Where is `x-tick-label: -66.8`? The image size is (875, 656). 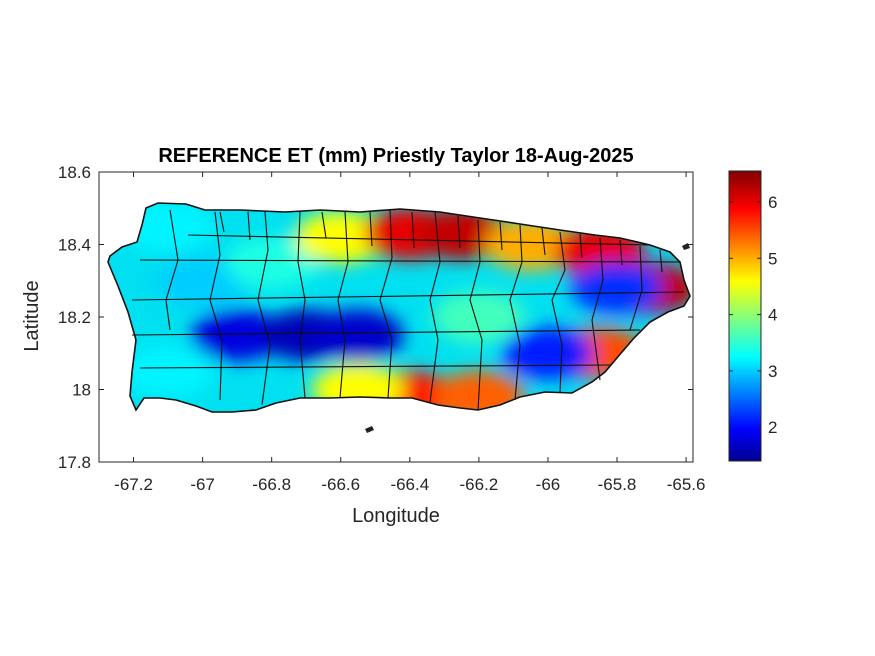
x-tick-label: -66.8 is located at coordinates (271, 484).